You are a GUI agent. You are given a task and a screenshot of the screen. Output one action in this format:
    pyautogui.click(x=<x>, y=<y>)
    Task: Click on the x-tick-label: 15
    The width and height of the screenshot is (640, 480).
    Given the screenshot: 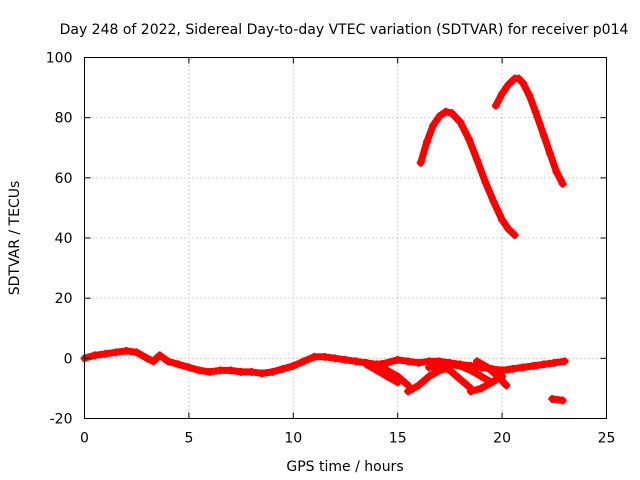 What is the action you would take?
    pyautogui.click(x=398, y=439)
    